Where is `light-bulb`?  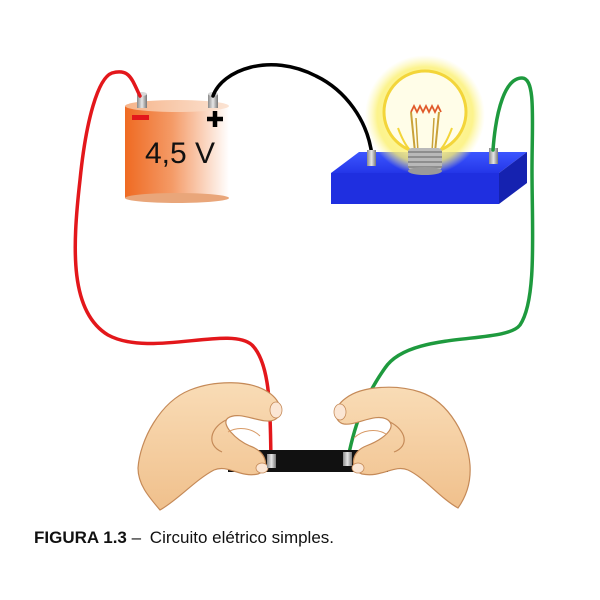 light-bulb is located at coordinates (425, 115).